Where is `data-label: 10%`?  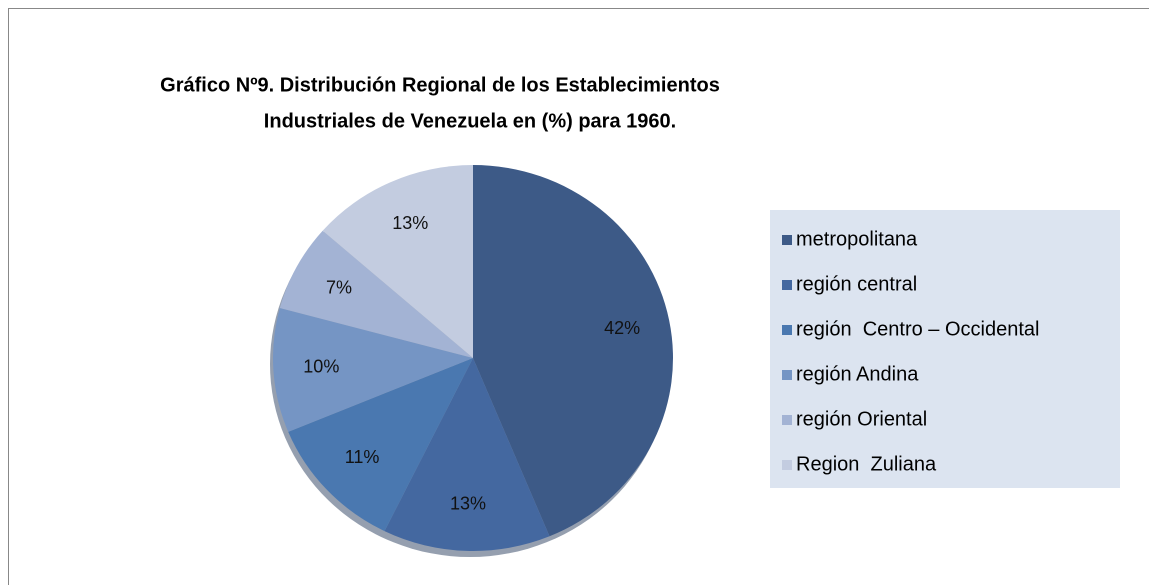
data-label: 10% is located at coordinates (321, 366).